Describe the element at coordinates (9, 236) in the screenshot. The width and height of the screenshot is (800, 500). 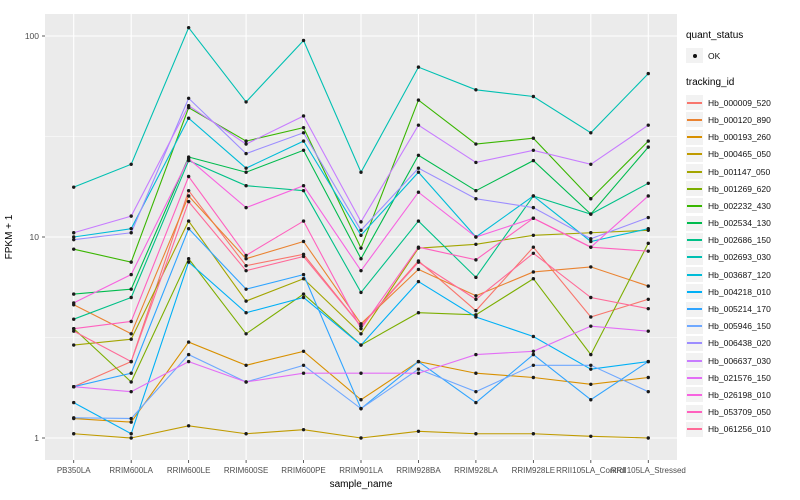
I see `y-axis-title: FPKM + 1` at that location.